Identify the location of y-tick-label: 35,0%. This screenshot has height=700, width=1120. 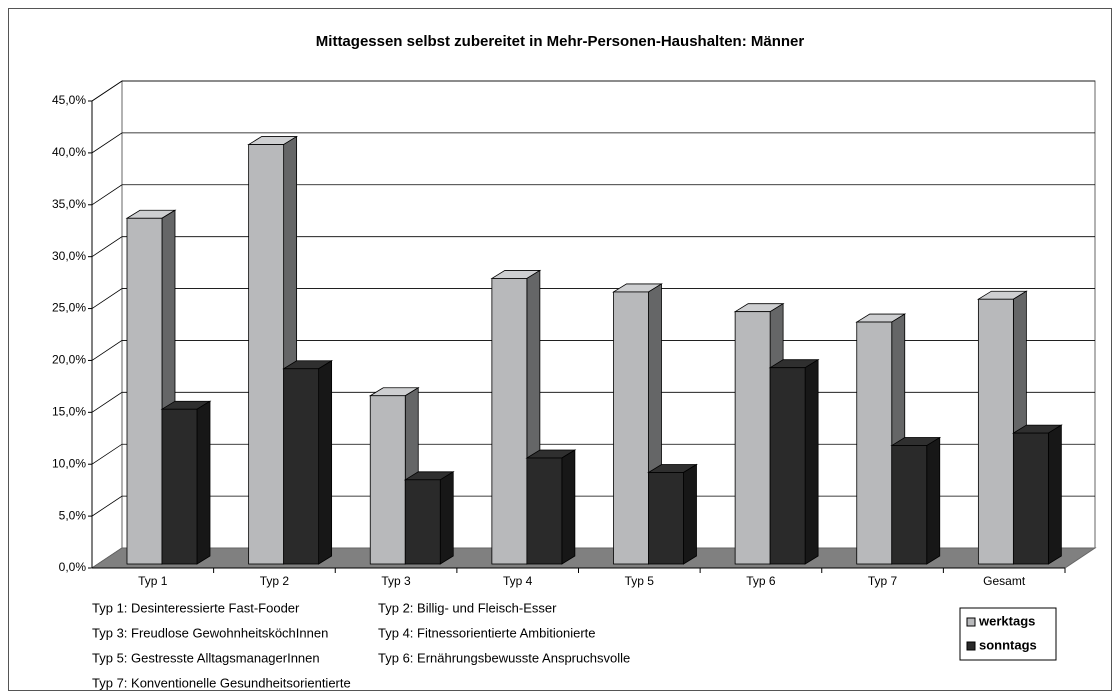
(69, 204).